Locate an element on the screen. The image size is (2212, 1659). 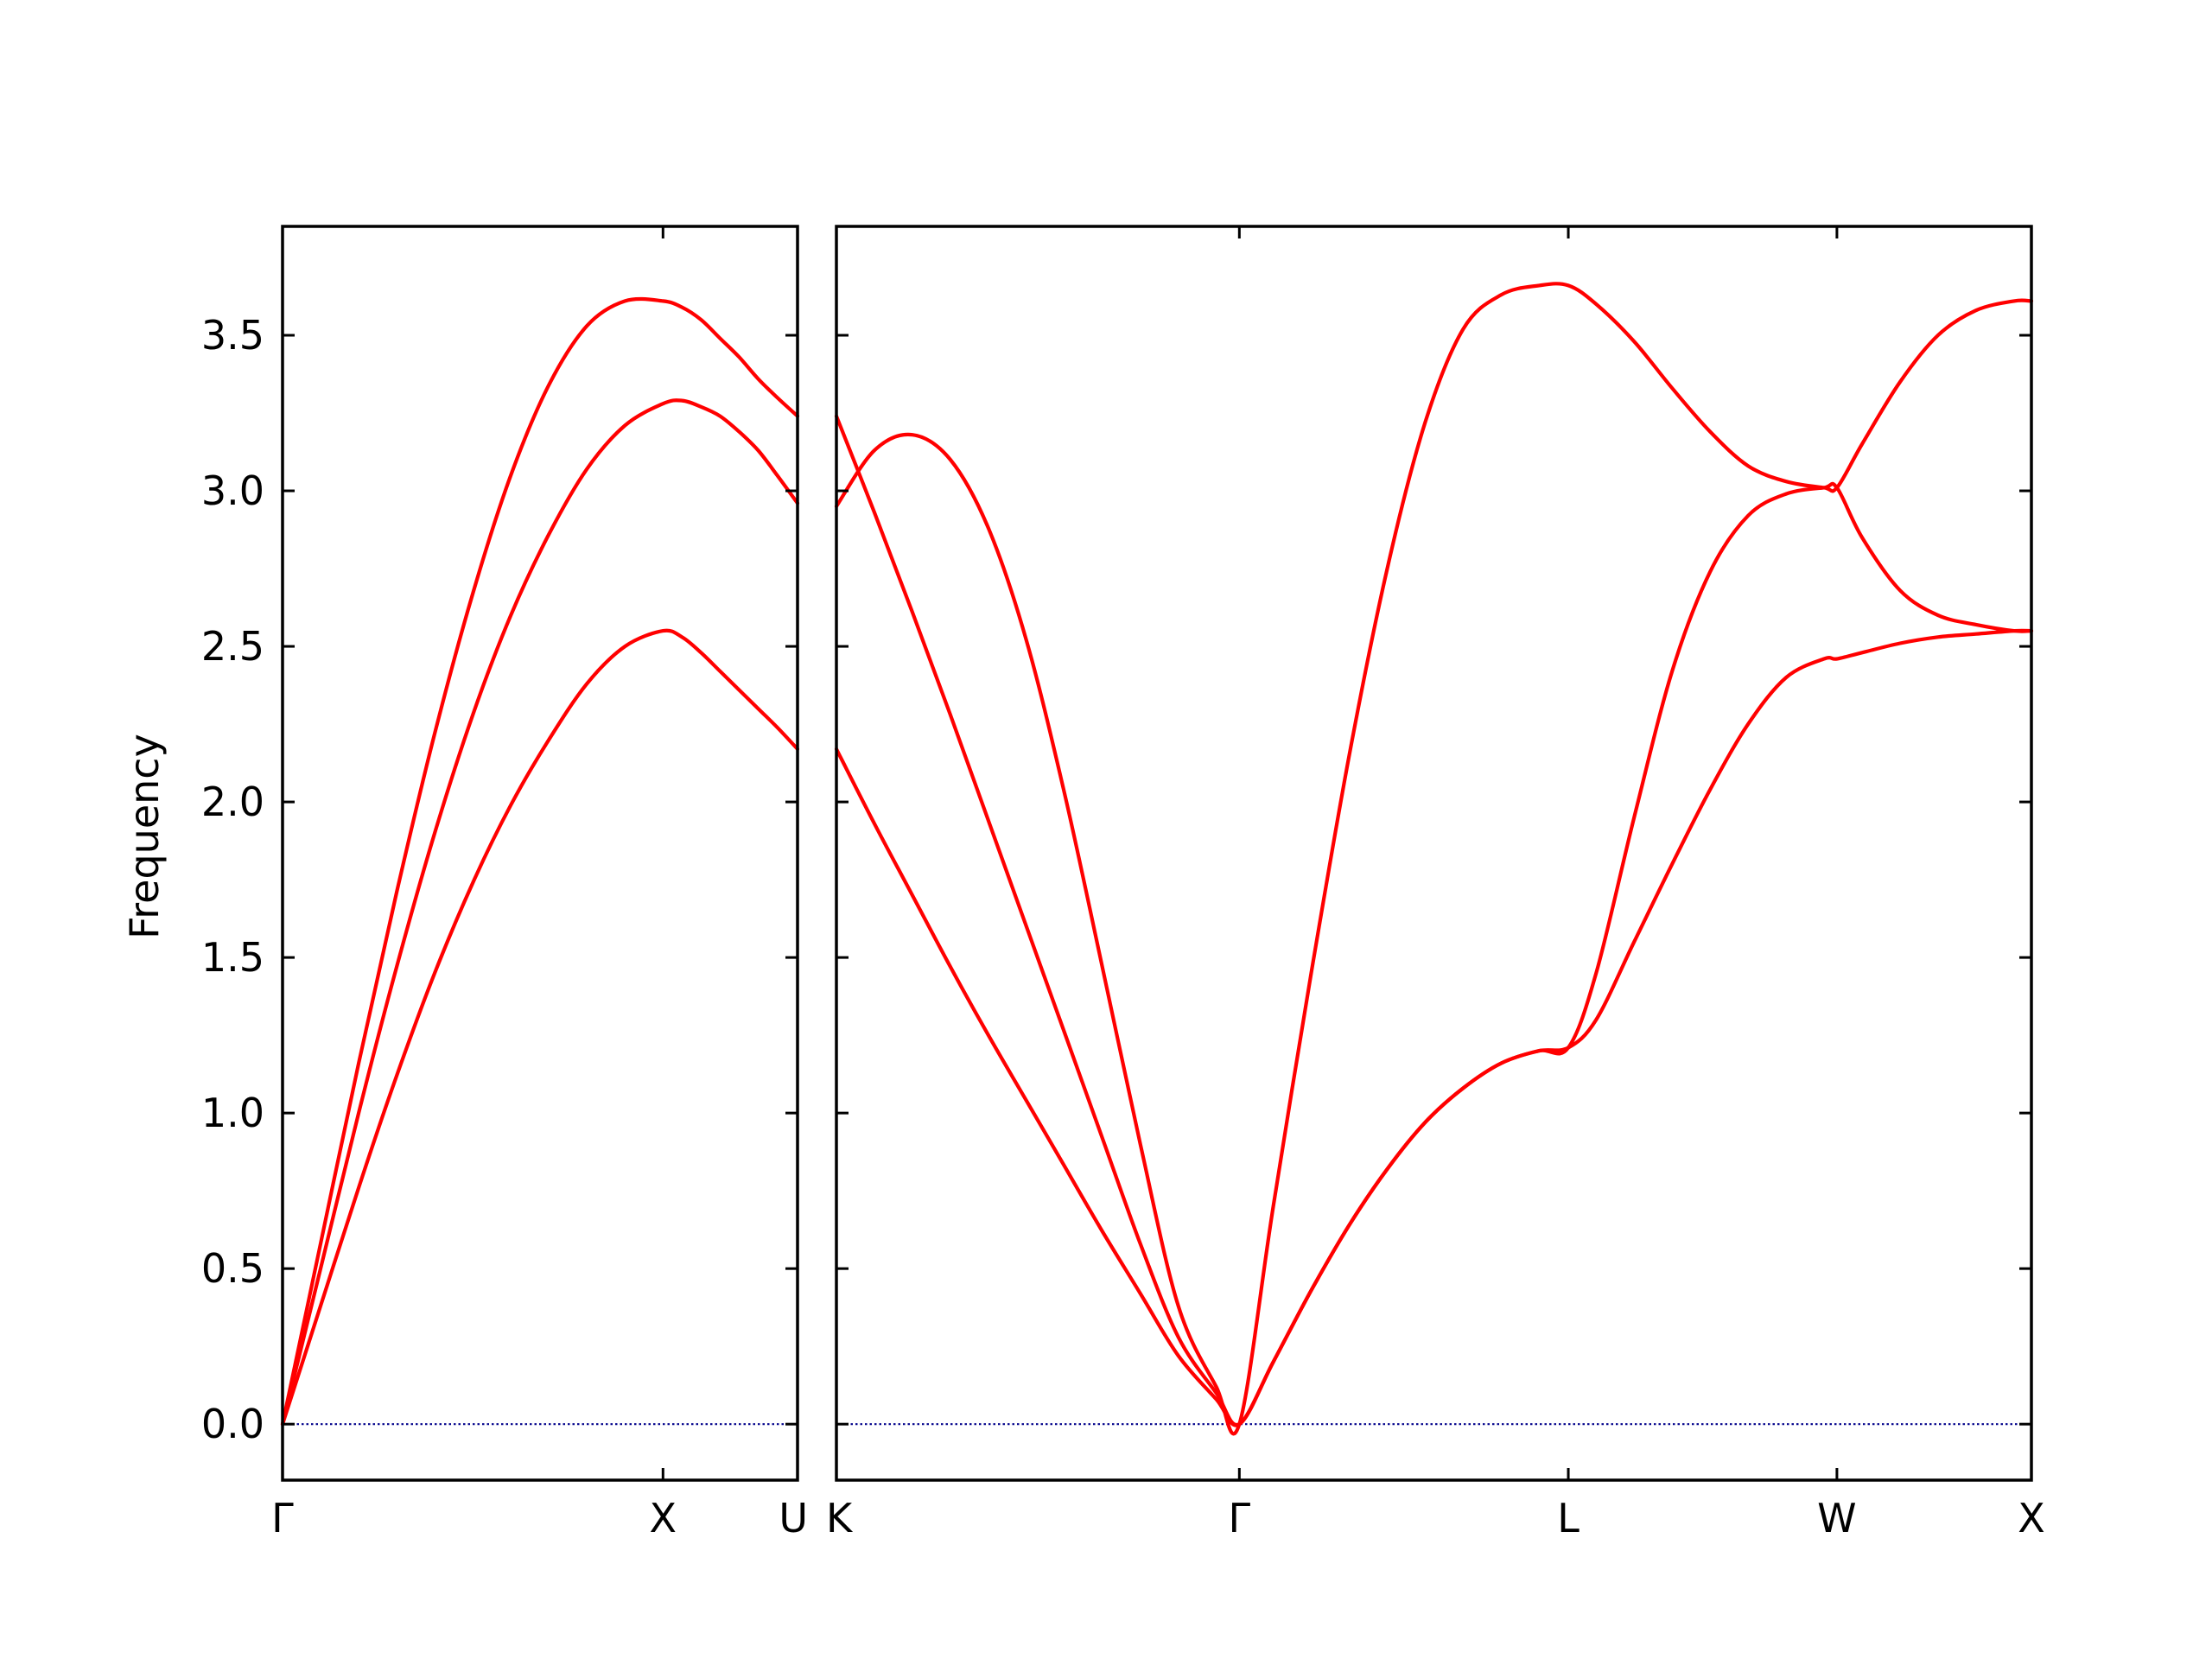
band-2-line is located at coordinates (540, 1027).